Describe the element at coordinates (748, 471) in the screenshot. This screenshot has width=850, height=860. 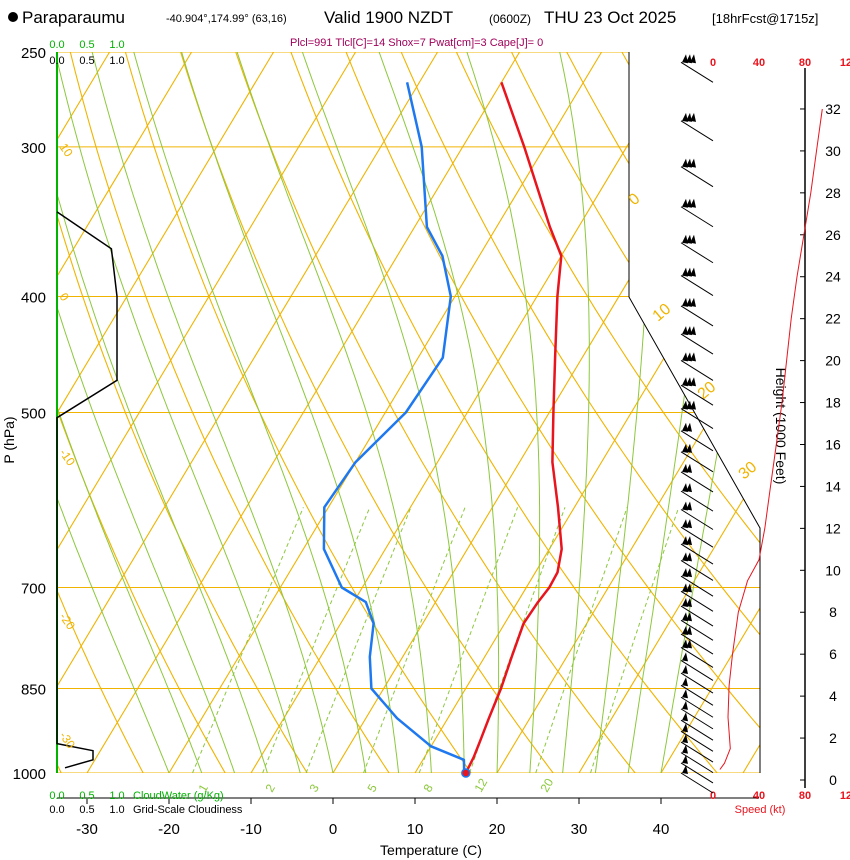
I see `moist-adiabat-label: 30` at that location.